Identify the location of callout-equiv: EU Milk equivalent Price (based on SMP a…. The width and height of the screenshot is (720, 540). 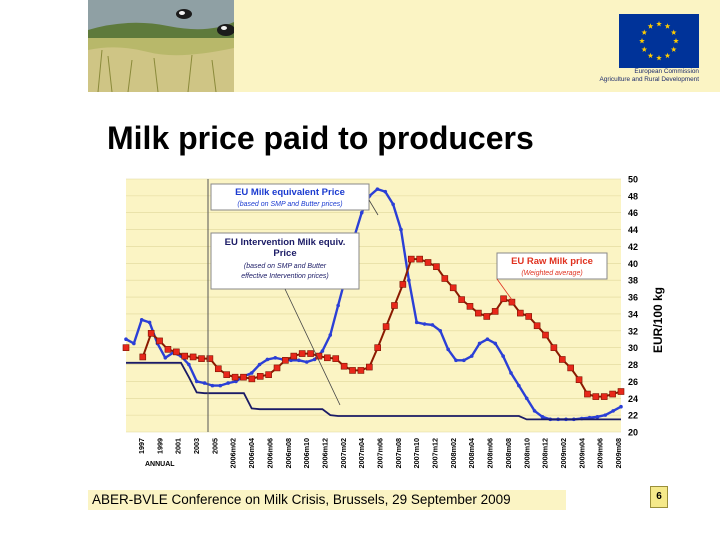
(294, 199).